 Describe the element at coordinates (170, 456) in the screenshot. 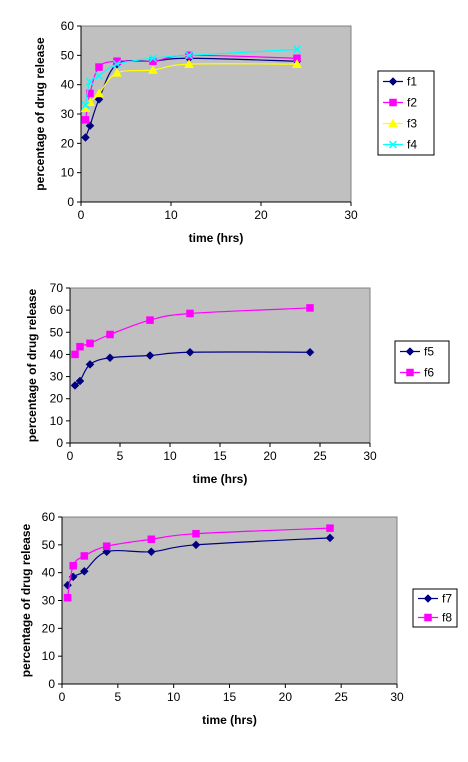

I see `x-tick-label: 10` at that location.